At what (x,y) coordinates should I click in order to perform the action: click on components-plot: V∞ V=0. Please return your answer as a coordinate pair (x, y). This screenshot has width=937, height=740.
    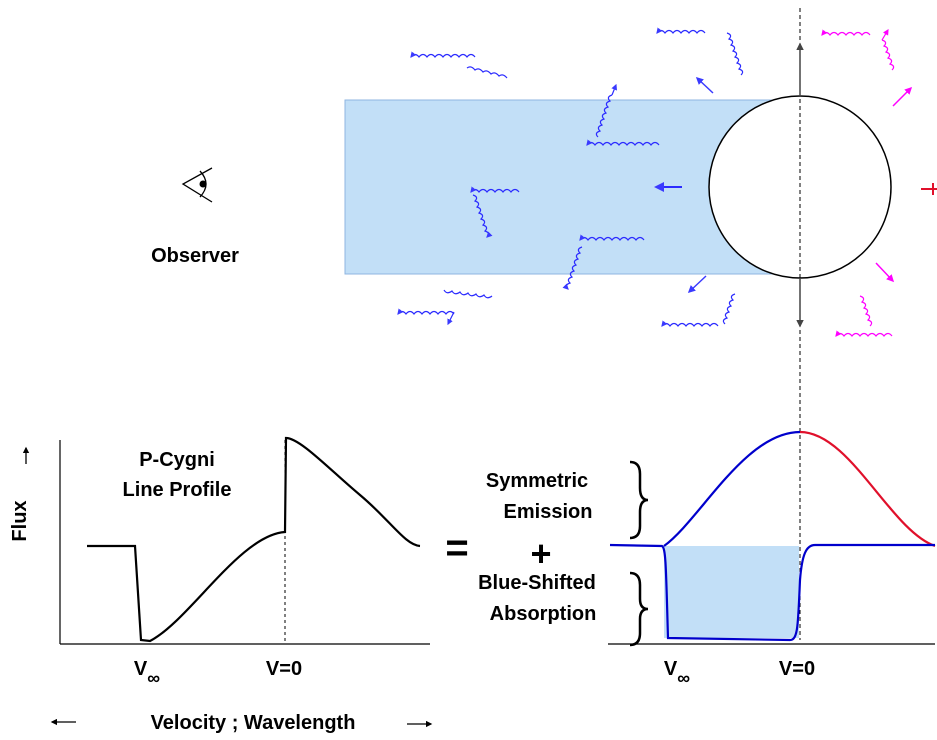
    Looking at the image, I should click on (772, 559).